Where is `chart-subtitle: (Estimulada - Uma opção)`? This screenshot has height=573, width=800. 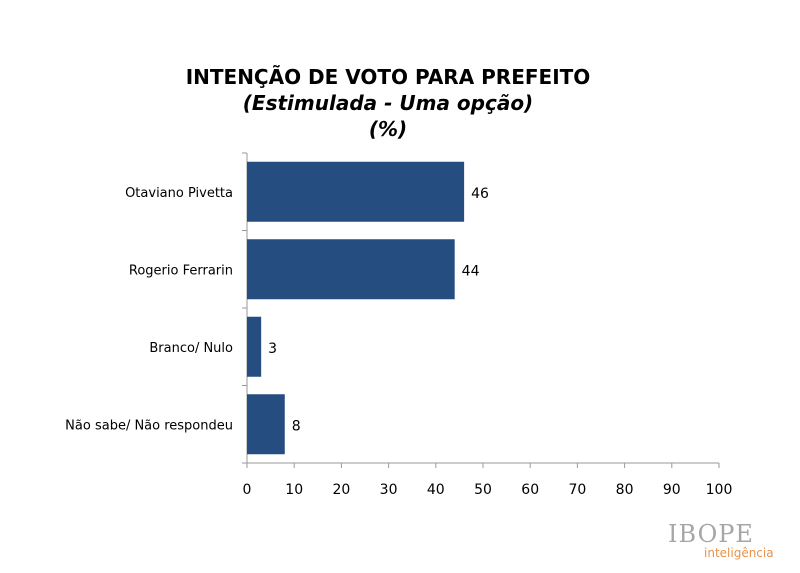
chart-subtitle: (Estimulada - Uma opção) is located at coordinates (388, 103).